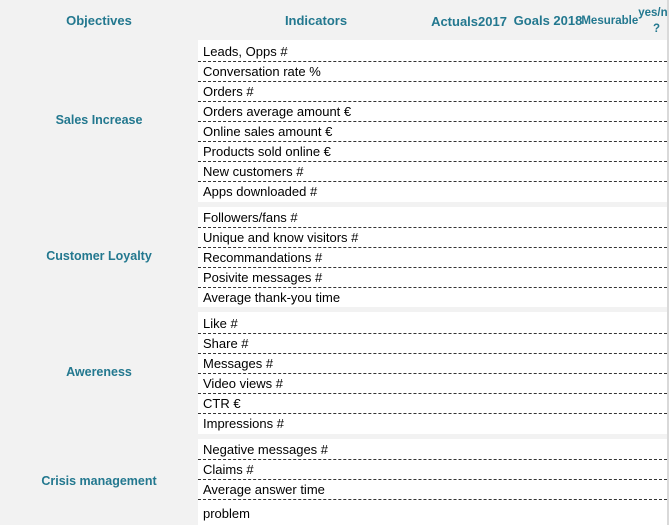 This screenshot has width=669, height=525. What do you see at coordinates (432, 424) in the screenshot?
I see `indicator-row: Impressions #` at bounding box center [432, 424].